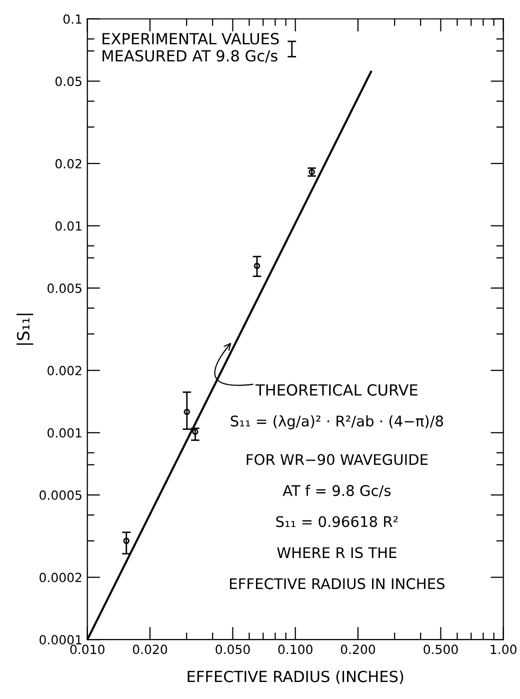  I want to click on x-tick-label: 0.020, so click(150, 649).